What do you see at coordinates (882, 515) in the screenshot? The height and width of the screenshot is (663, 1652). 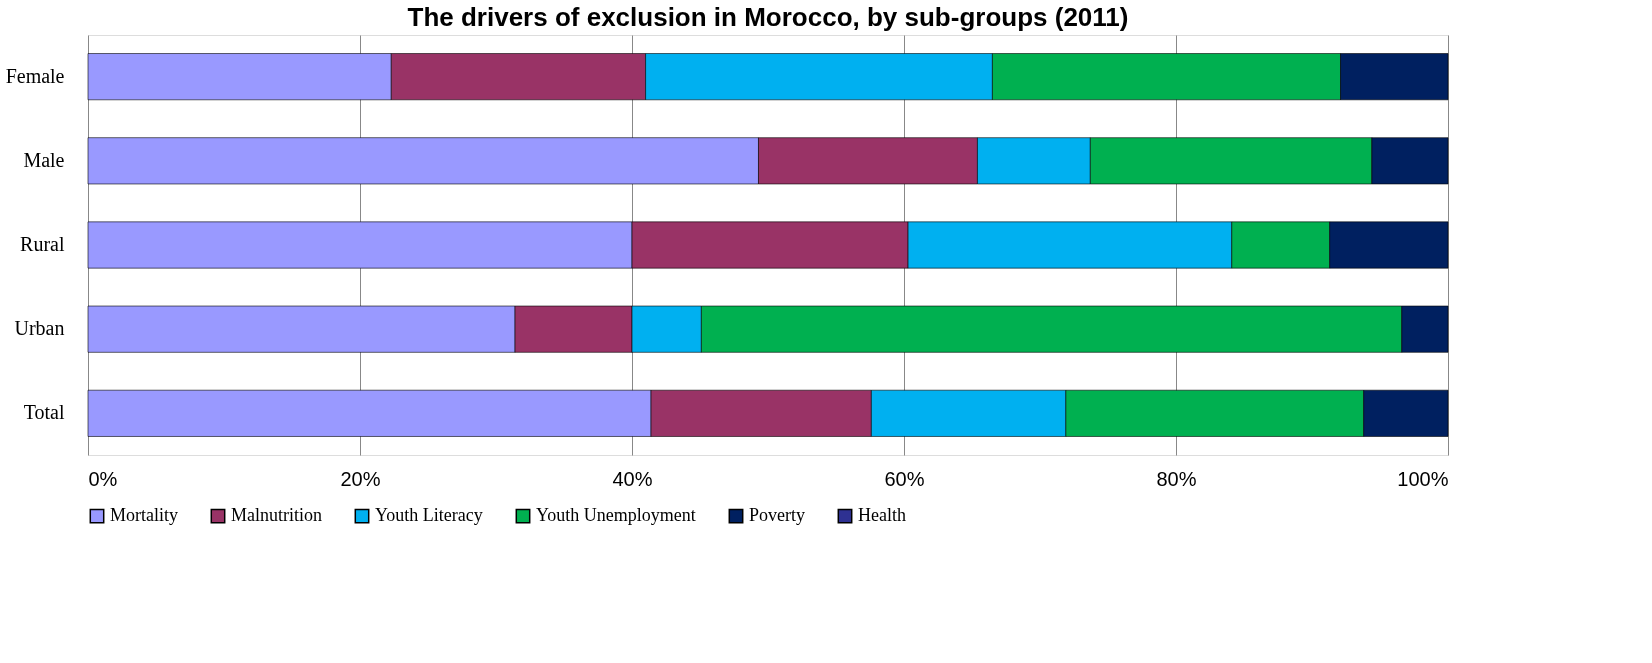 I see `legend-label: Health` at bounding box center [882, 515].